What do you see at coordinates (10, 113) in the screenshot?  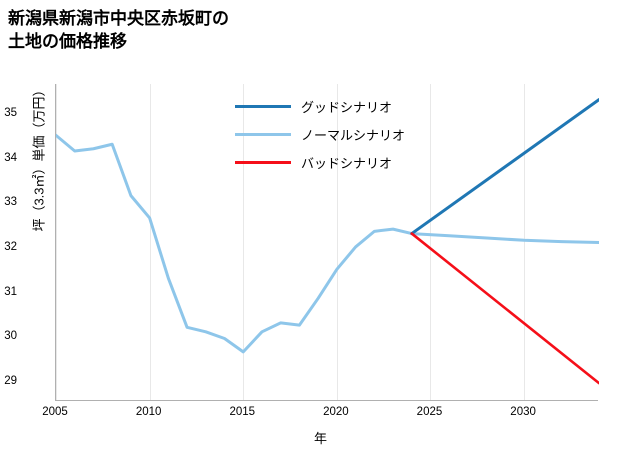 I see `y-axis-tick-label: 35` at bounding box center [10, 113].